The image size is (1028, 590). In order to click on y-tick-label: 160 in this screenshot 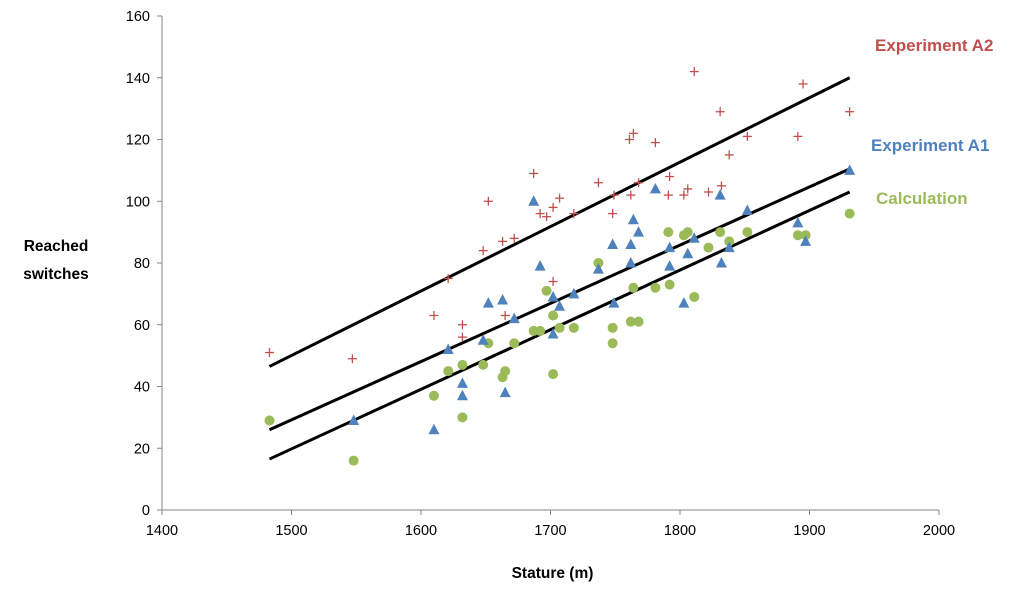, I will do `click(138, 17)`.